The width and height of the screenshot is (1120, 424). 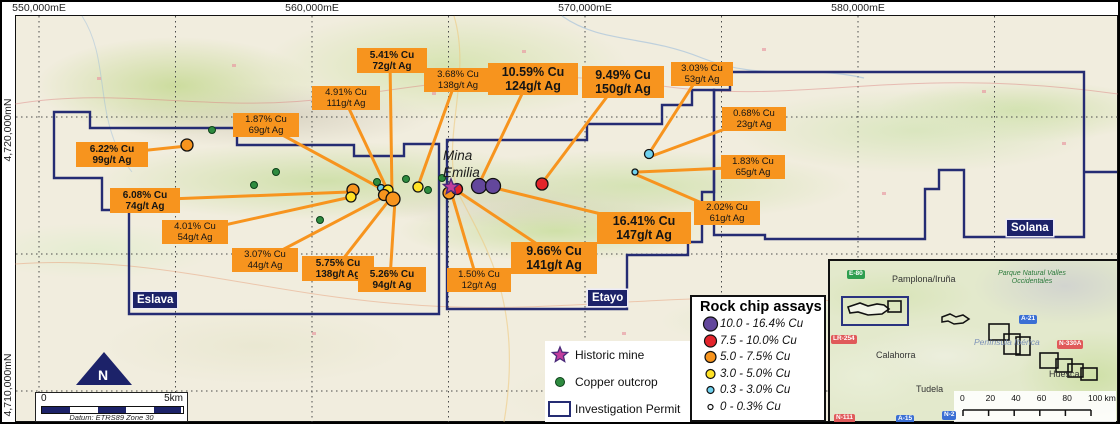 I want to click on assay-callout: 16.41% Cu 147g/t Ag, so click(x=644, y=228).